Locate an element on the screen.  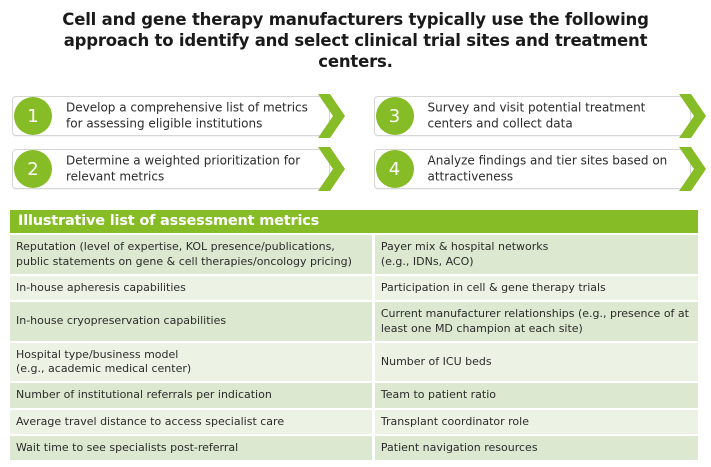
step-number-badge: 1 is located at coordinates (33, 116).